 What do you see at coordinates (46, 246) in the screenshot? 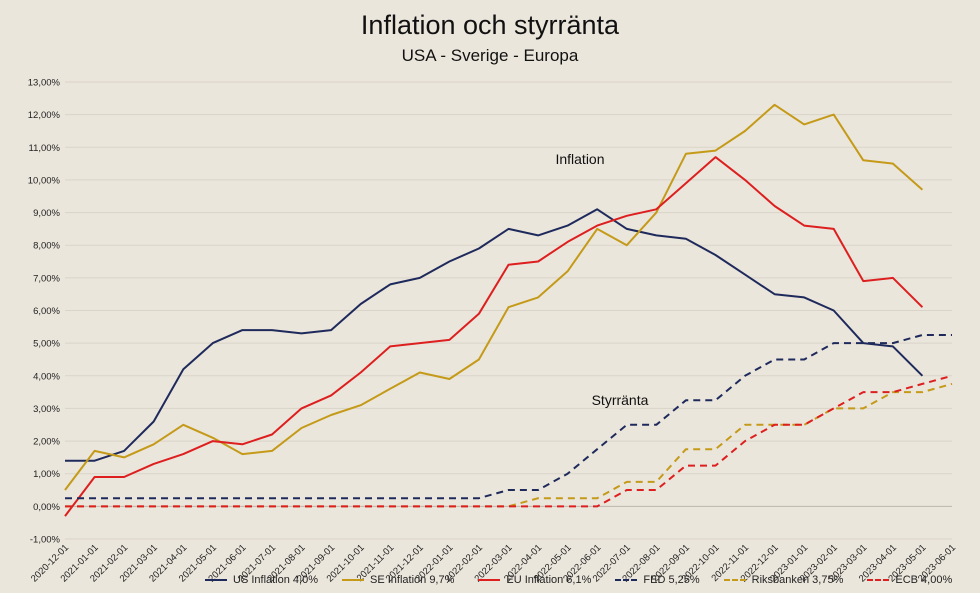
I see `y-tick-label: 8,00%` at bounding box center [46, 246].